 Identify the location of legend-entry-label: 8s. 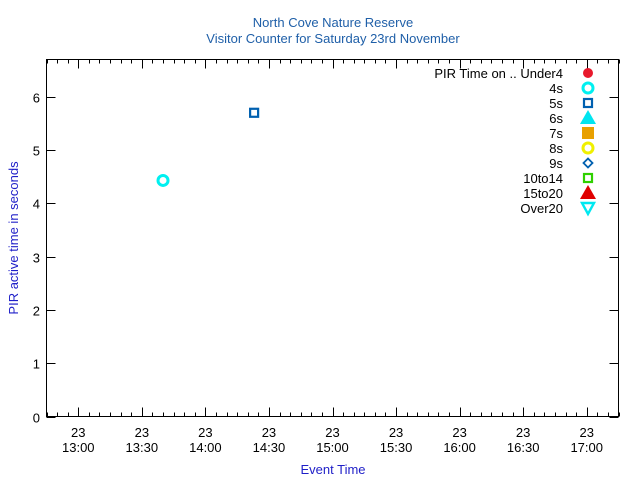
(556, 148).